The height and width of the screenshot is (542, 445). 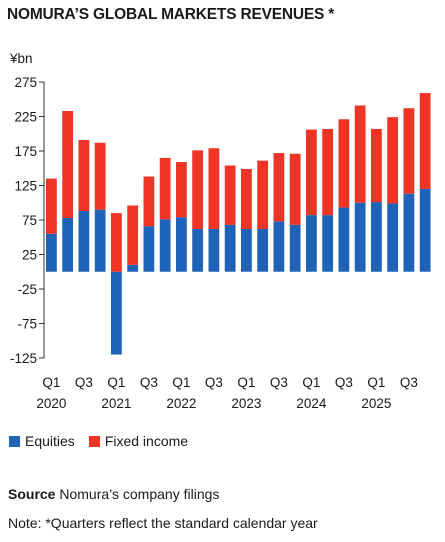 What do you see at coordinates (25, 186) in the screenshot?
I see `y-tick-label: 125` at bounding box center [25, 186].